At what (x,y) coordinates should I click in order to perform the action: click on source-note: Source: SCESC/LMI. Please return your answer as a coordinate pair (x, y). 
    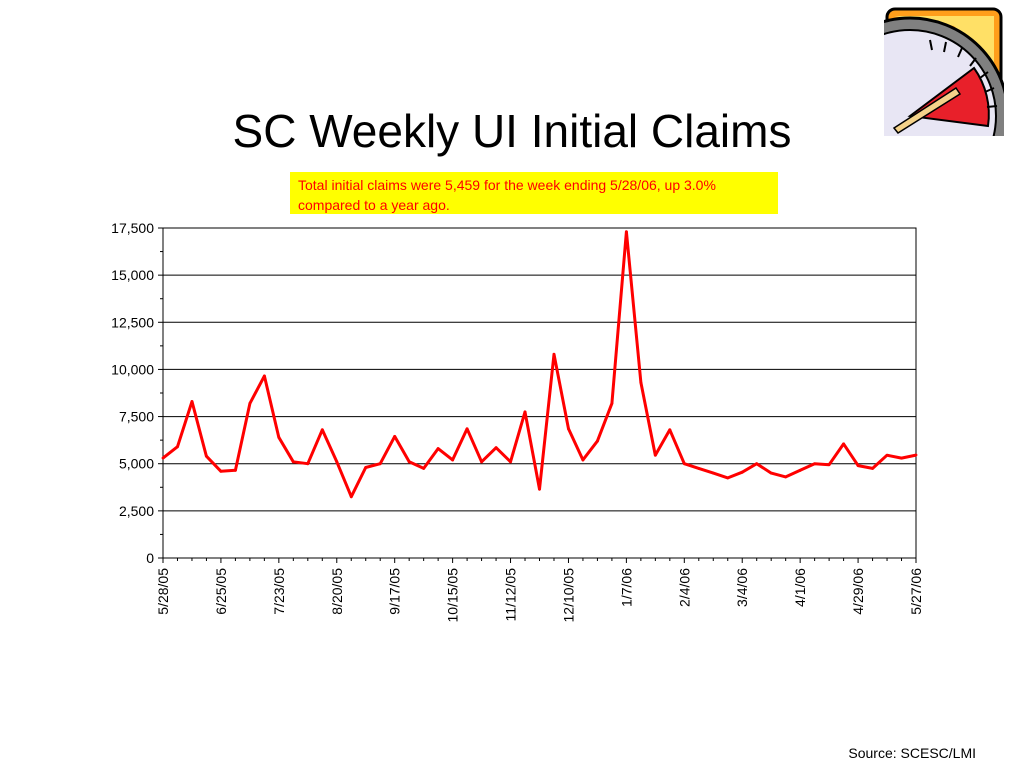
    Looking at the image, I should click on (912, 753).